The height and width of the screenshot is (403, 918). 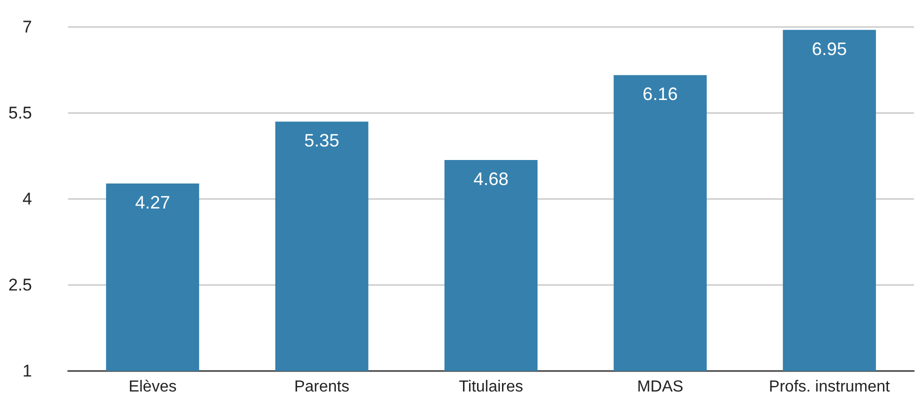 I want to click on data-label: 5.35, so click(x=322, y=140).